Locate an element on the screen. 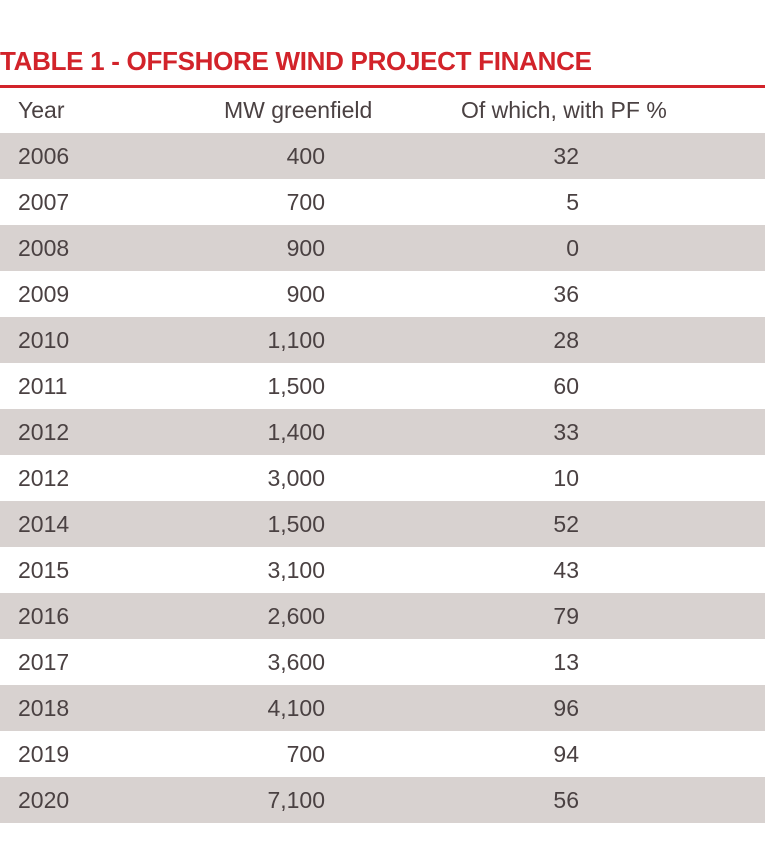 The width and height of the screenshot is (765, 849). table-row: 2008 900 0 is located at coordinates (382, 248).